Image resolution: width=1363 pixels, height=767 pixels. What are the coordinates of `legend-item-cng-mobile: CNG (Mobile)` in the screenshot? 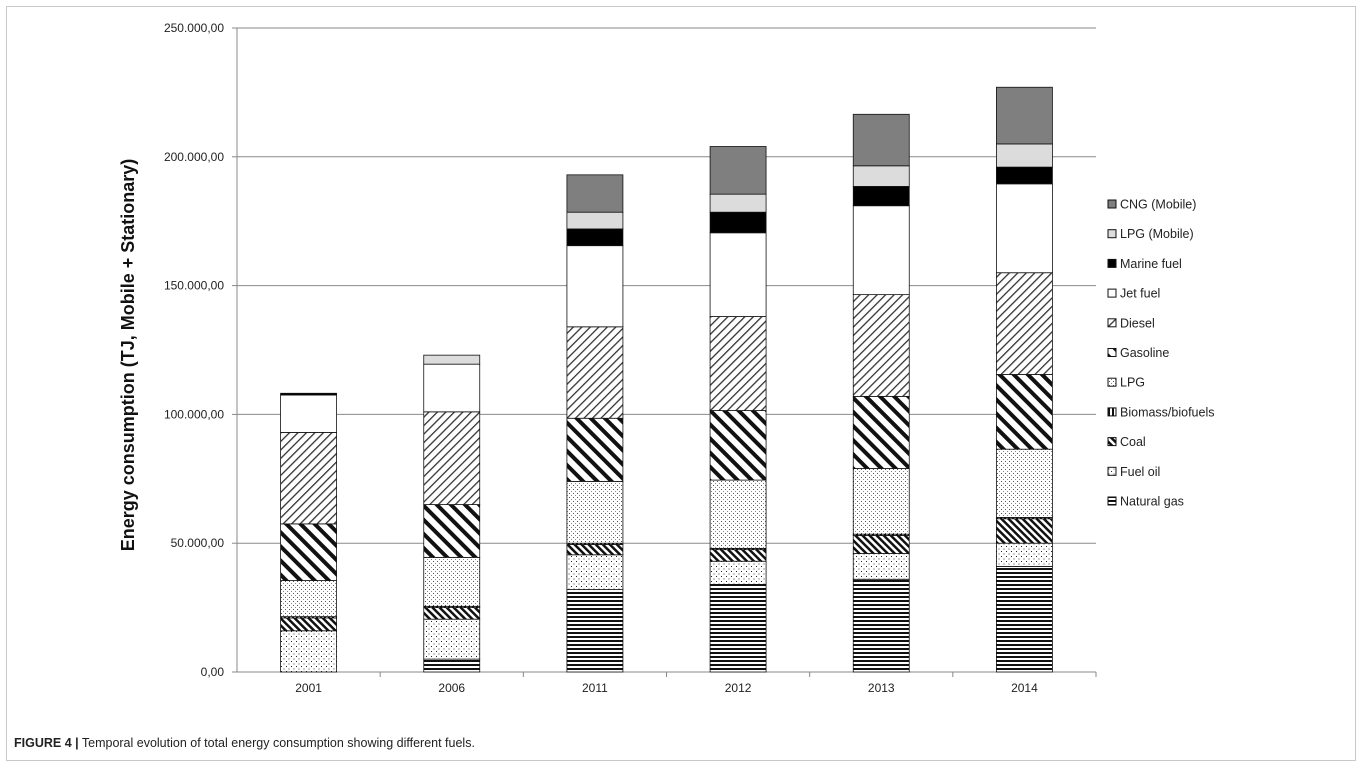 It's located at (1151, 205).